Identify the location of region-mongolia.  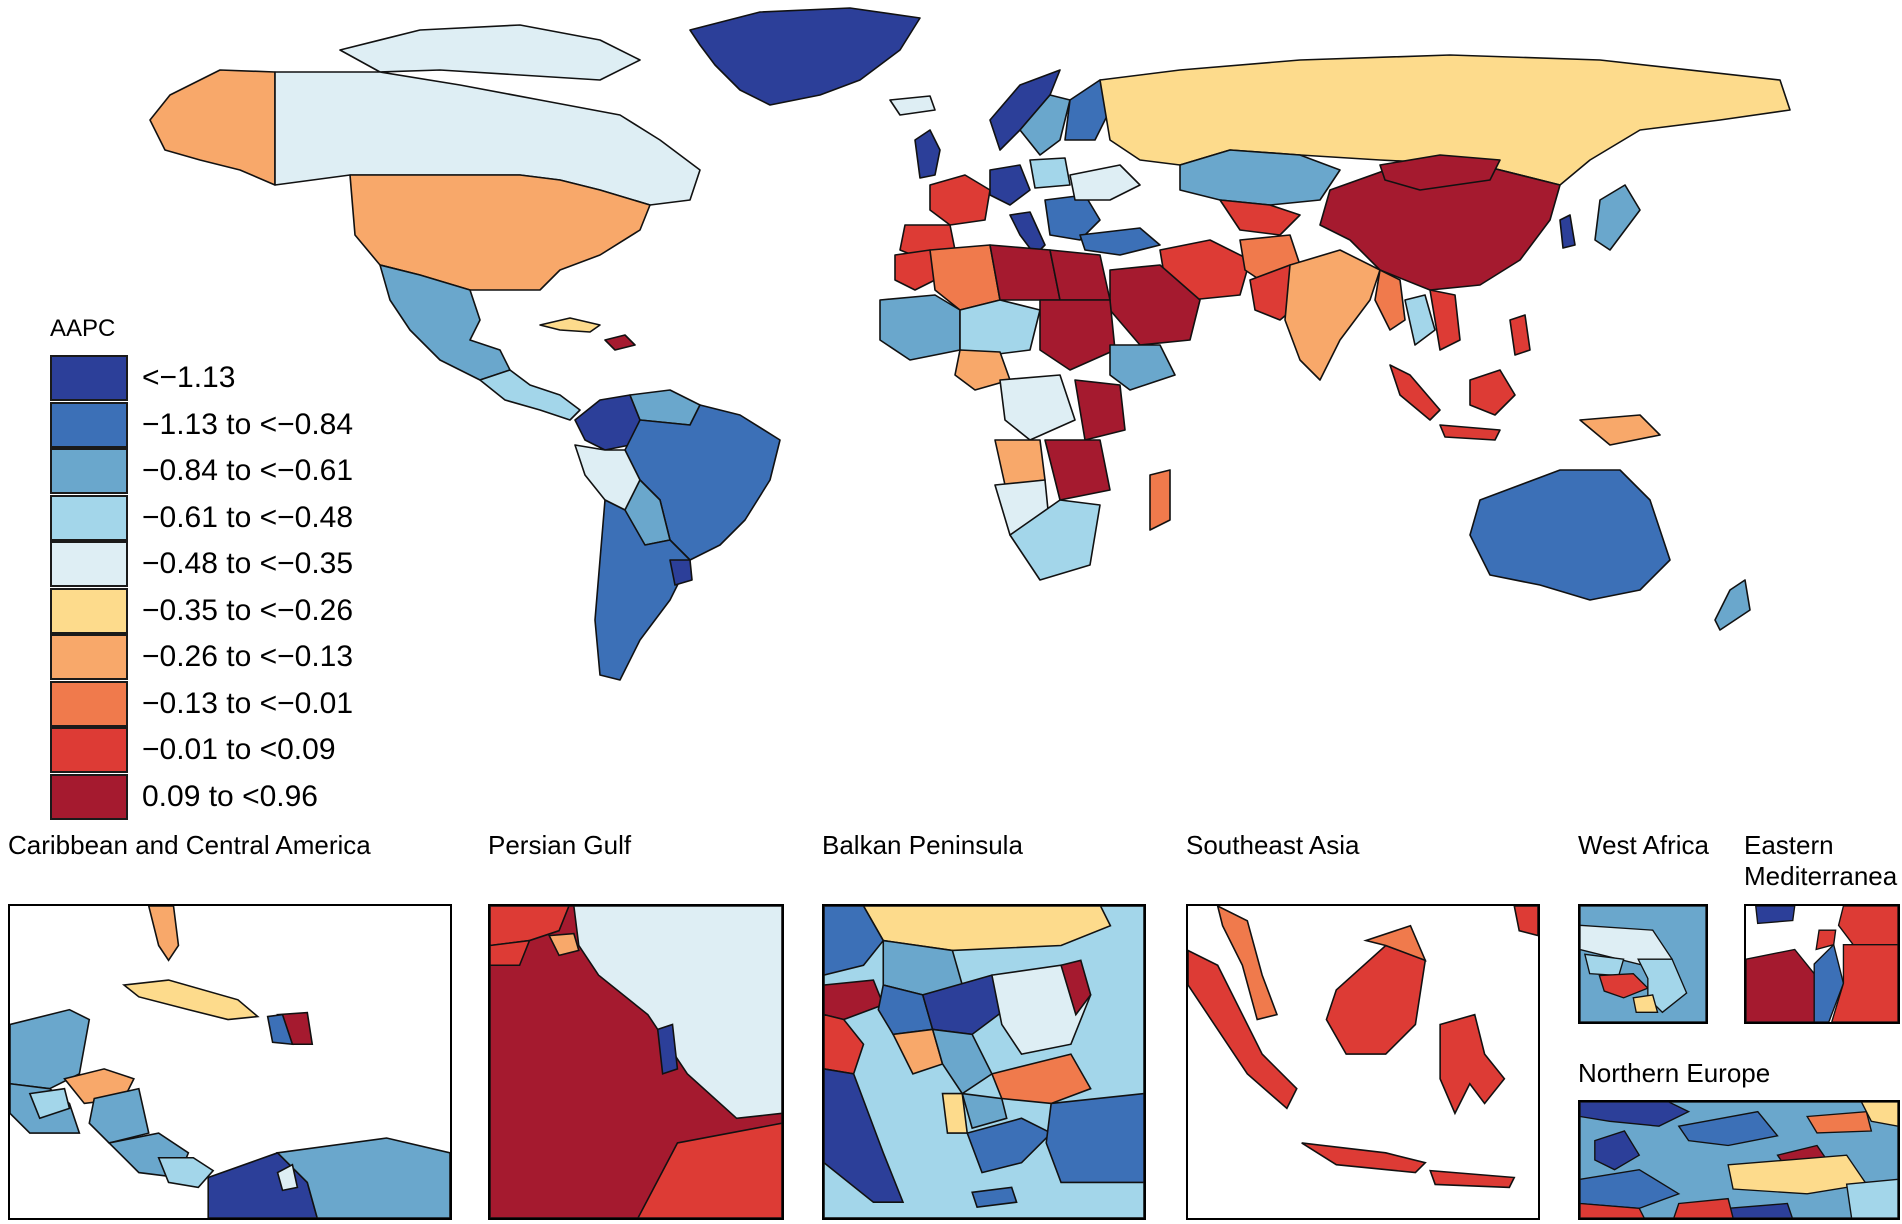
(1440, 172).